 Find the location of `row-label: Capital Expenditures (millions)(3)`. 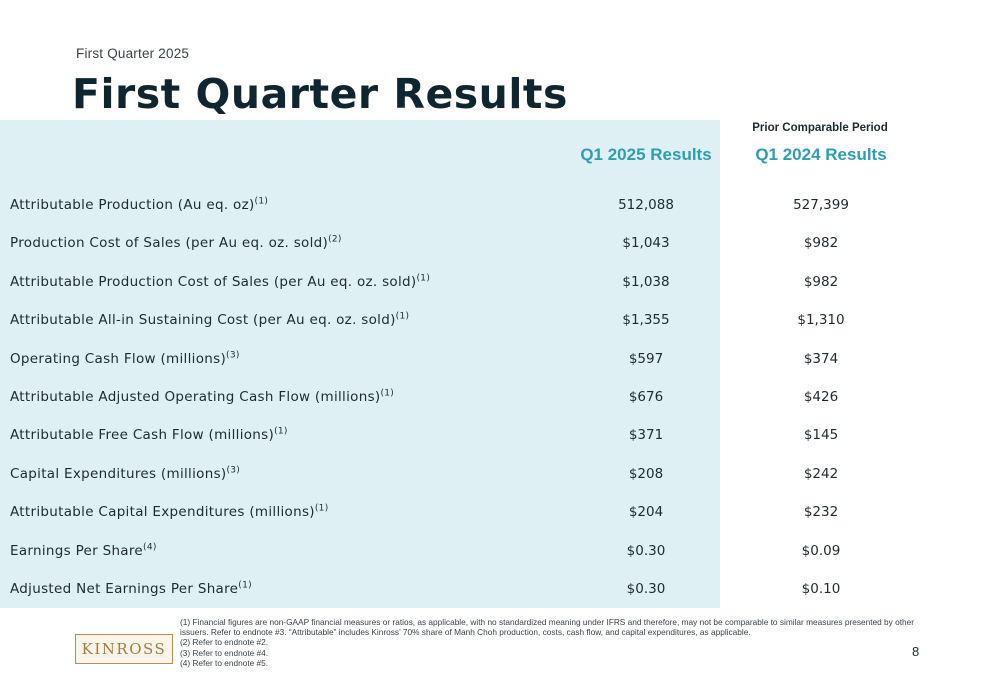

row-label: Capital Expenditures (millions)(3) is located at coordinates (125, 474).